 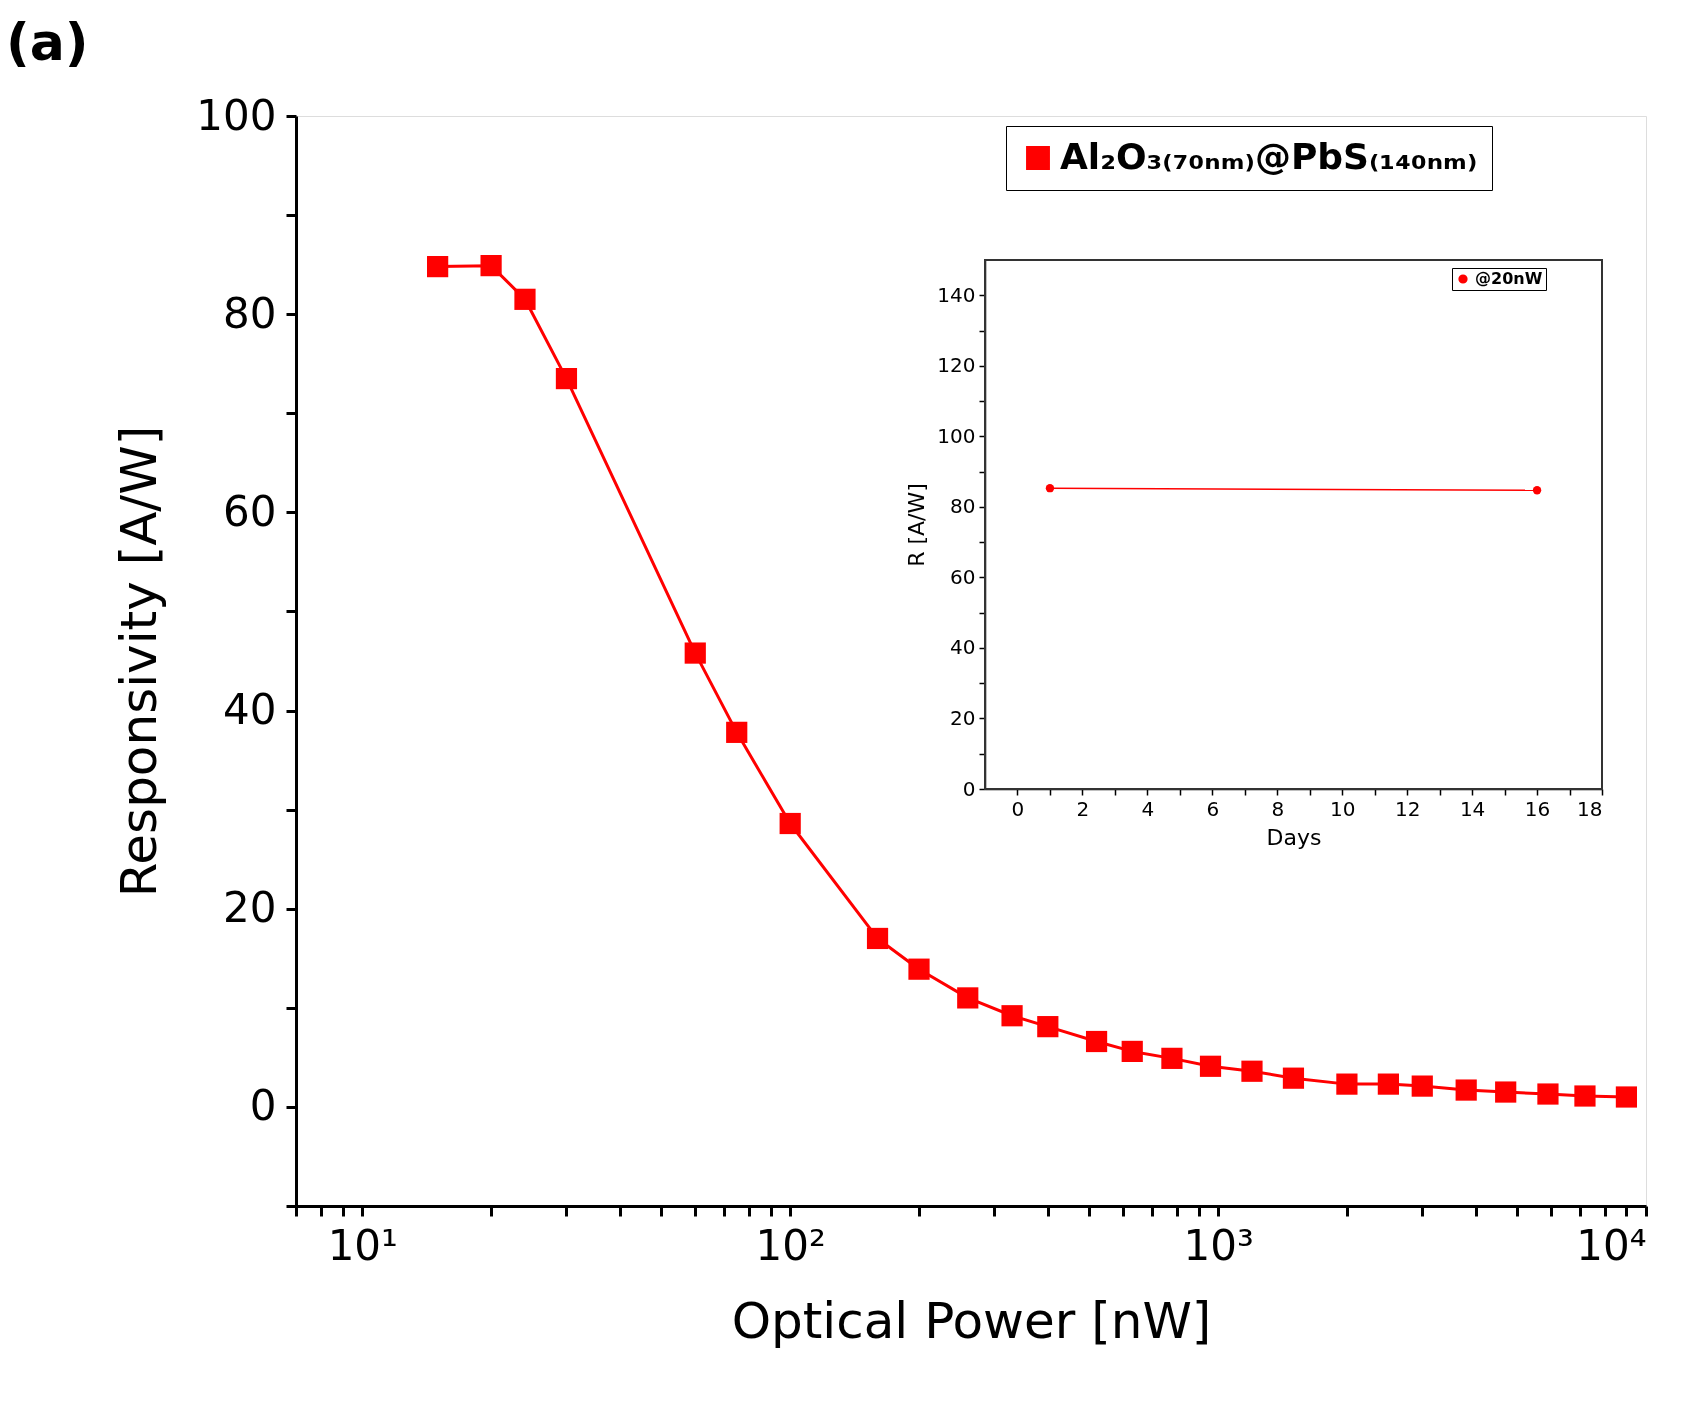 What do you see at coordinates (1611, 1245) in the screenshot?
I see `x-tick-label: 10⁴` at bounding box center [1611, 1245].